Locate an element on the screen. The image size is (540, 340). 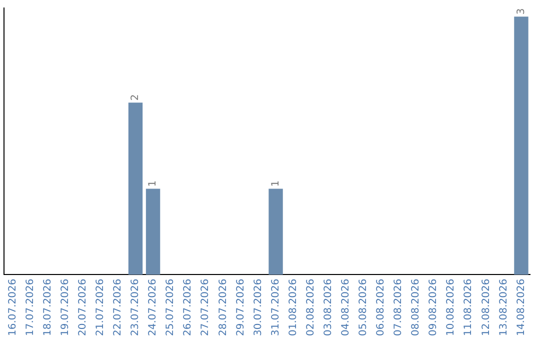
x-tick-label: 30.07.2026 is located at coordinates (258, 307).